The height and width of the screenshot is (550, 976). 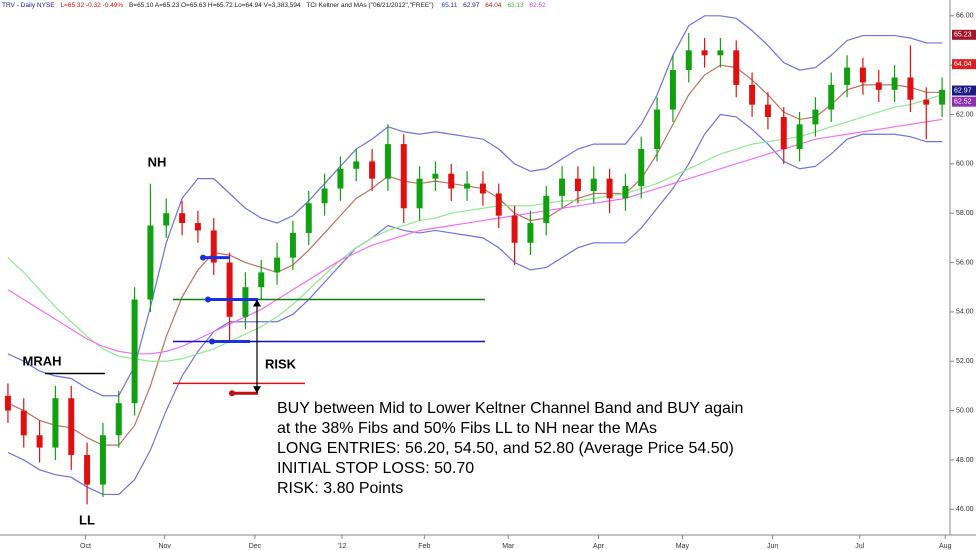 What do you see at coordinates (537, 5) in the screenshot?
I see `study-value: 62.52` at bounding box center [537, 5].